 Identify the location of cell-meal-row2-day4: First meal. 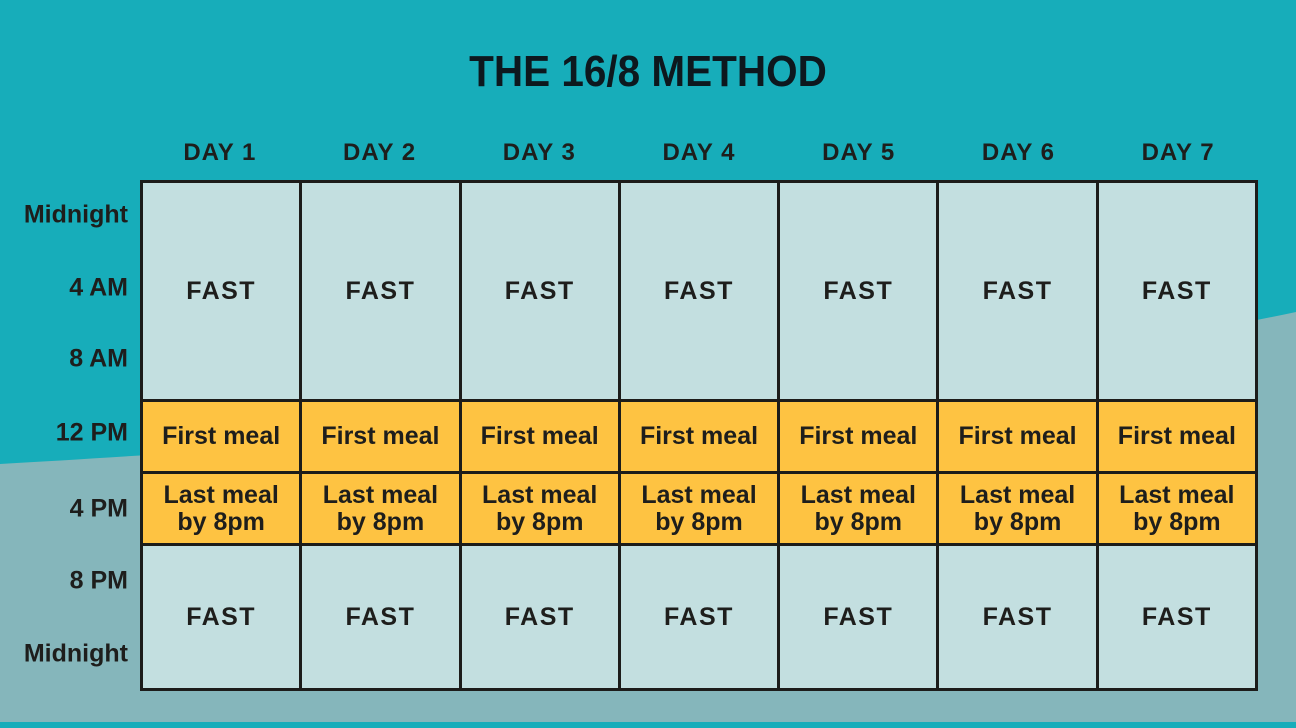
(699, 436).